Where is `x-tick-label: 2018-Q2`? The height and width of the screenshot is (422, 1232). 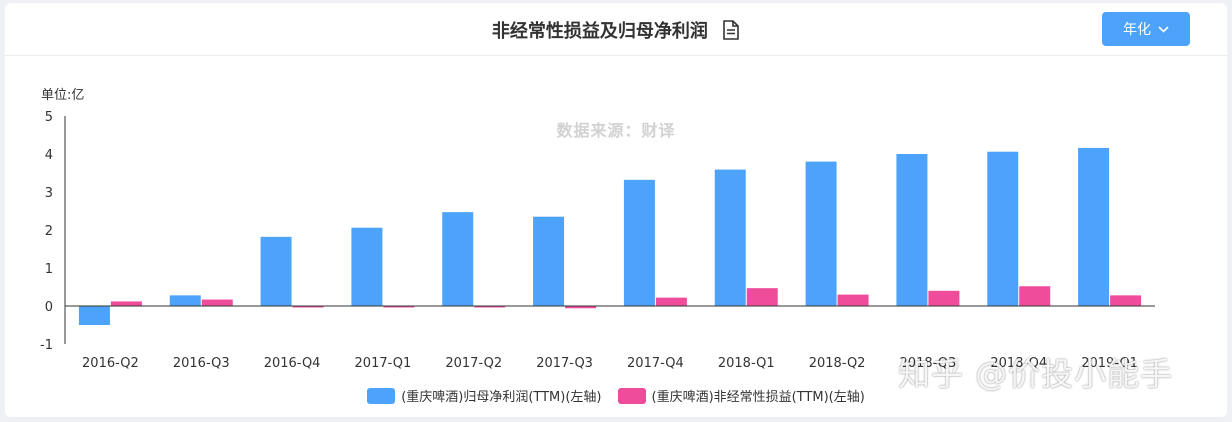 x-tick-label: 2018-Q2 is located at coordinates (837, 363).